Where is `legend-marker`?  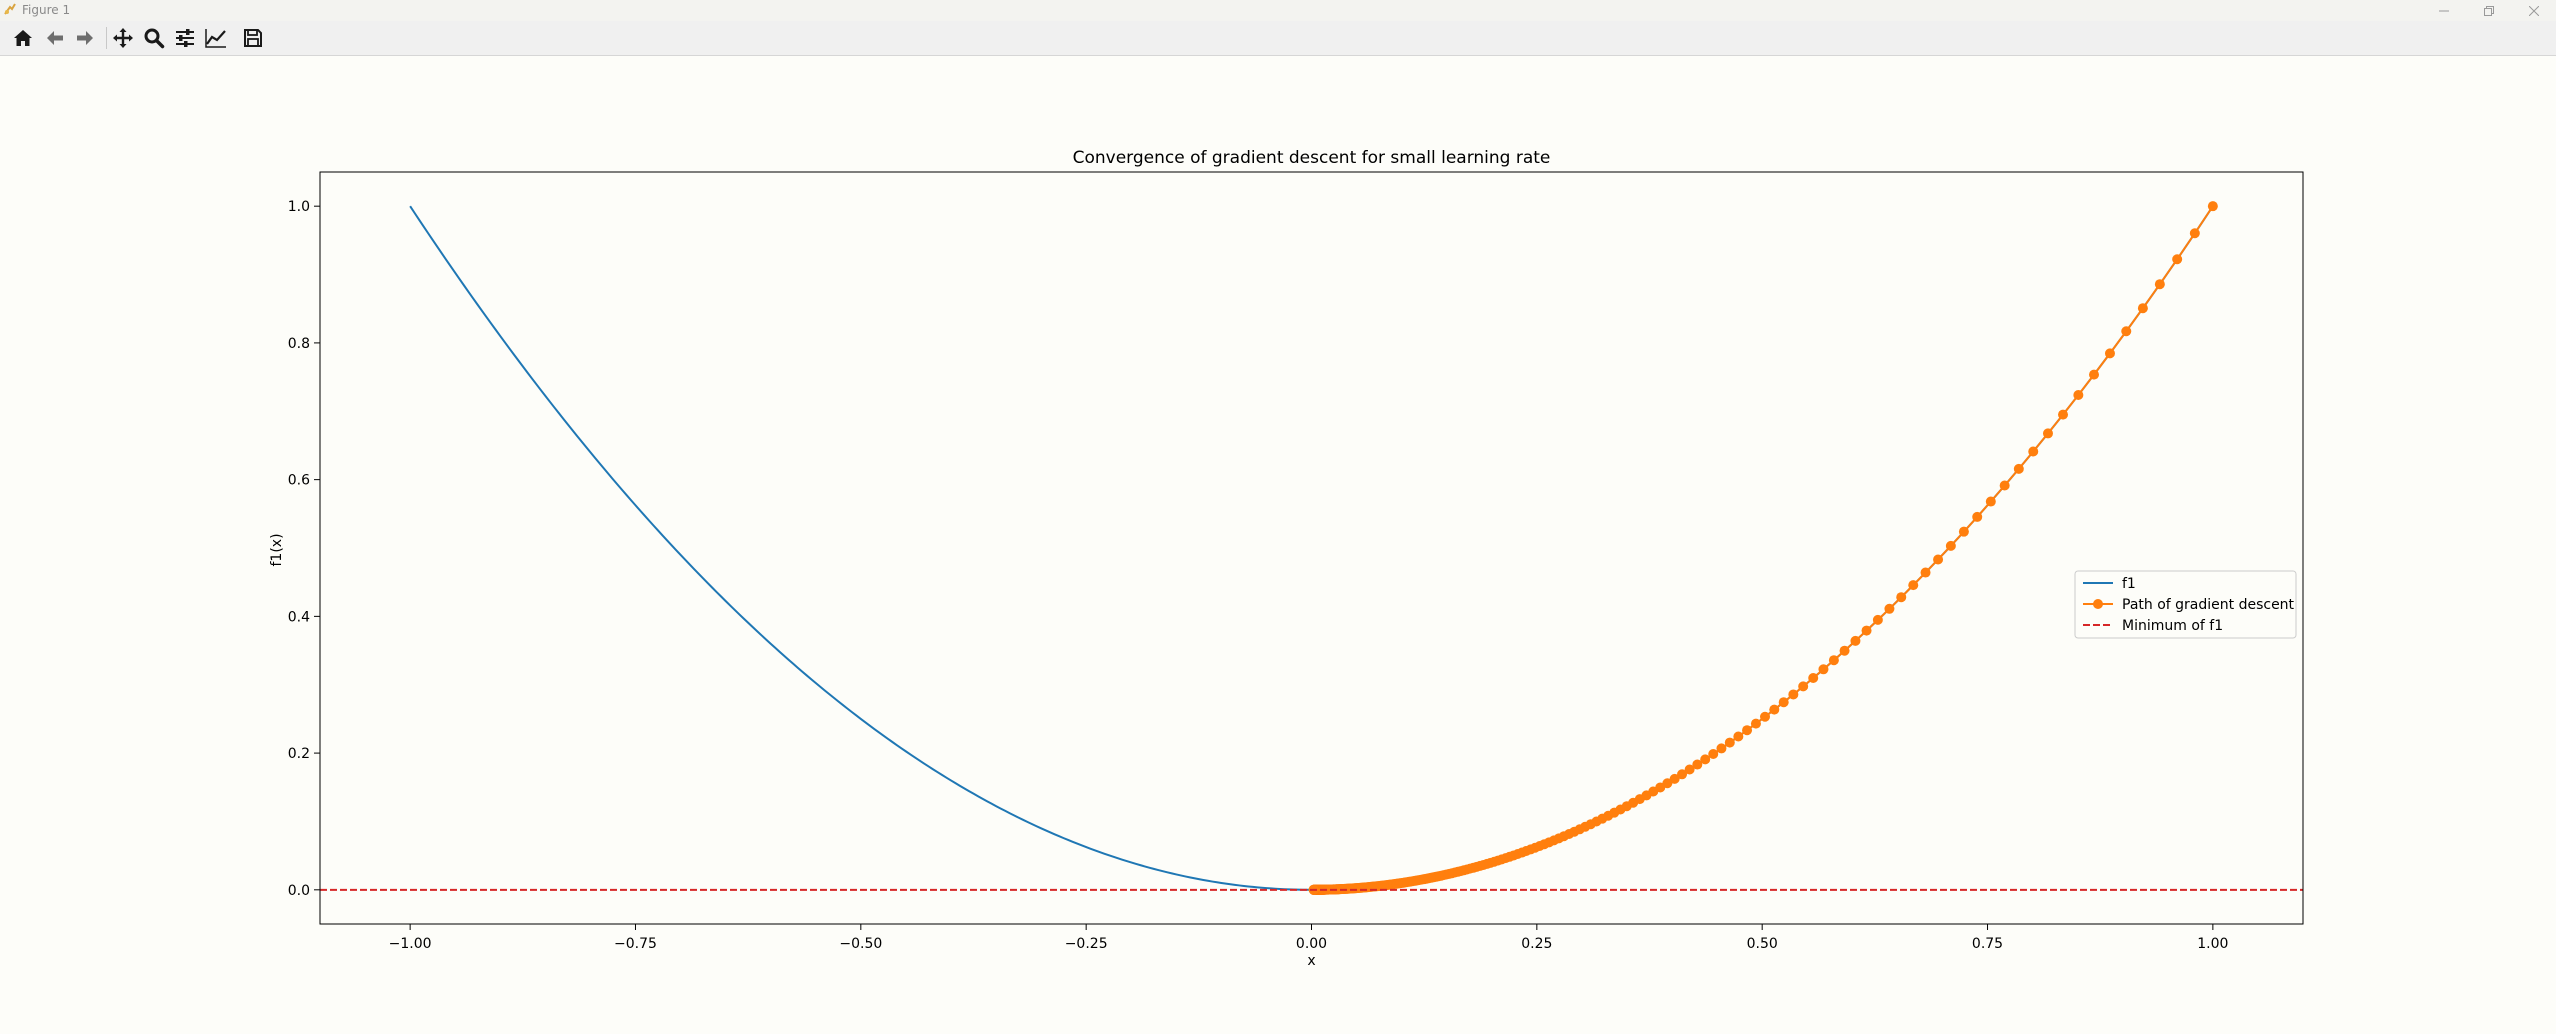 legend-marker is located at coordinates (2098, 604).